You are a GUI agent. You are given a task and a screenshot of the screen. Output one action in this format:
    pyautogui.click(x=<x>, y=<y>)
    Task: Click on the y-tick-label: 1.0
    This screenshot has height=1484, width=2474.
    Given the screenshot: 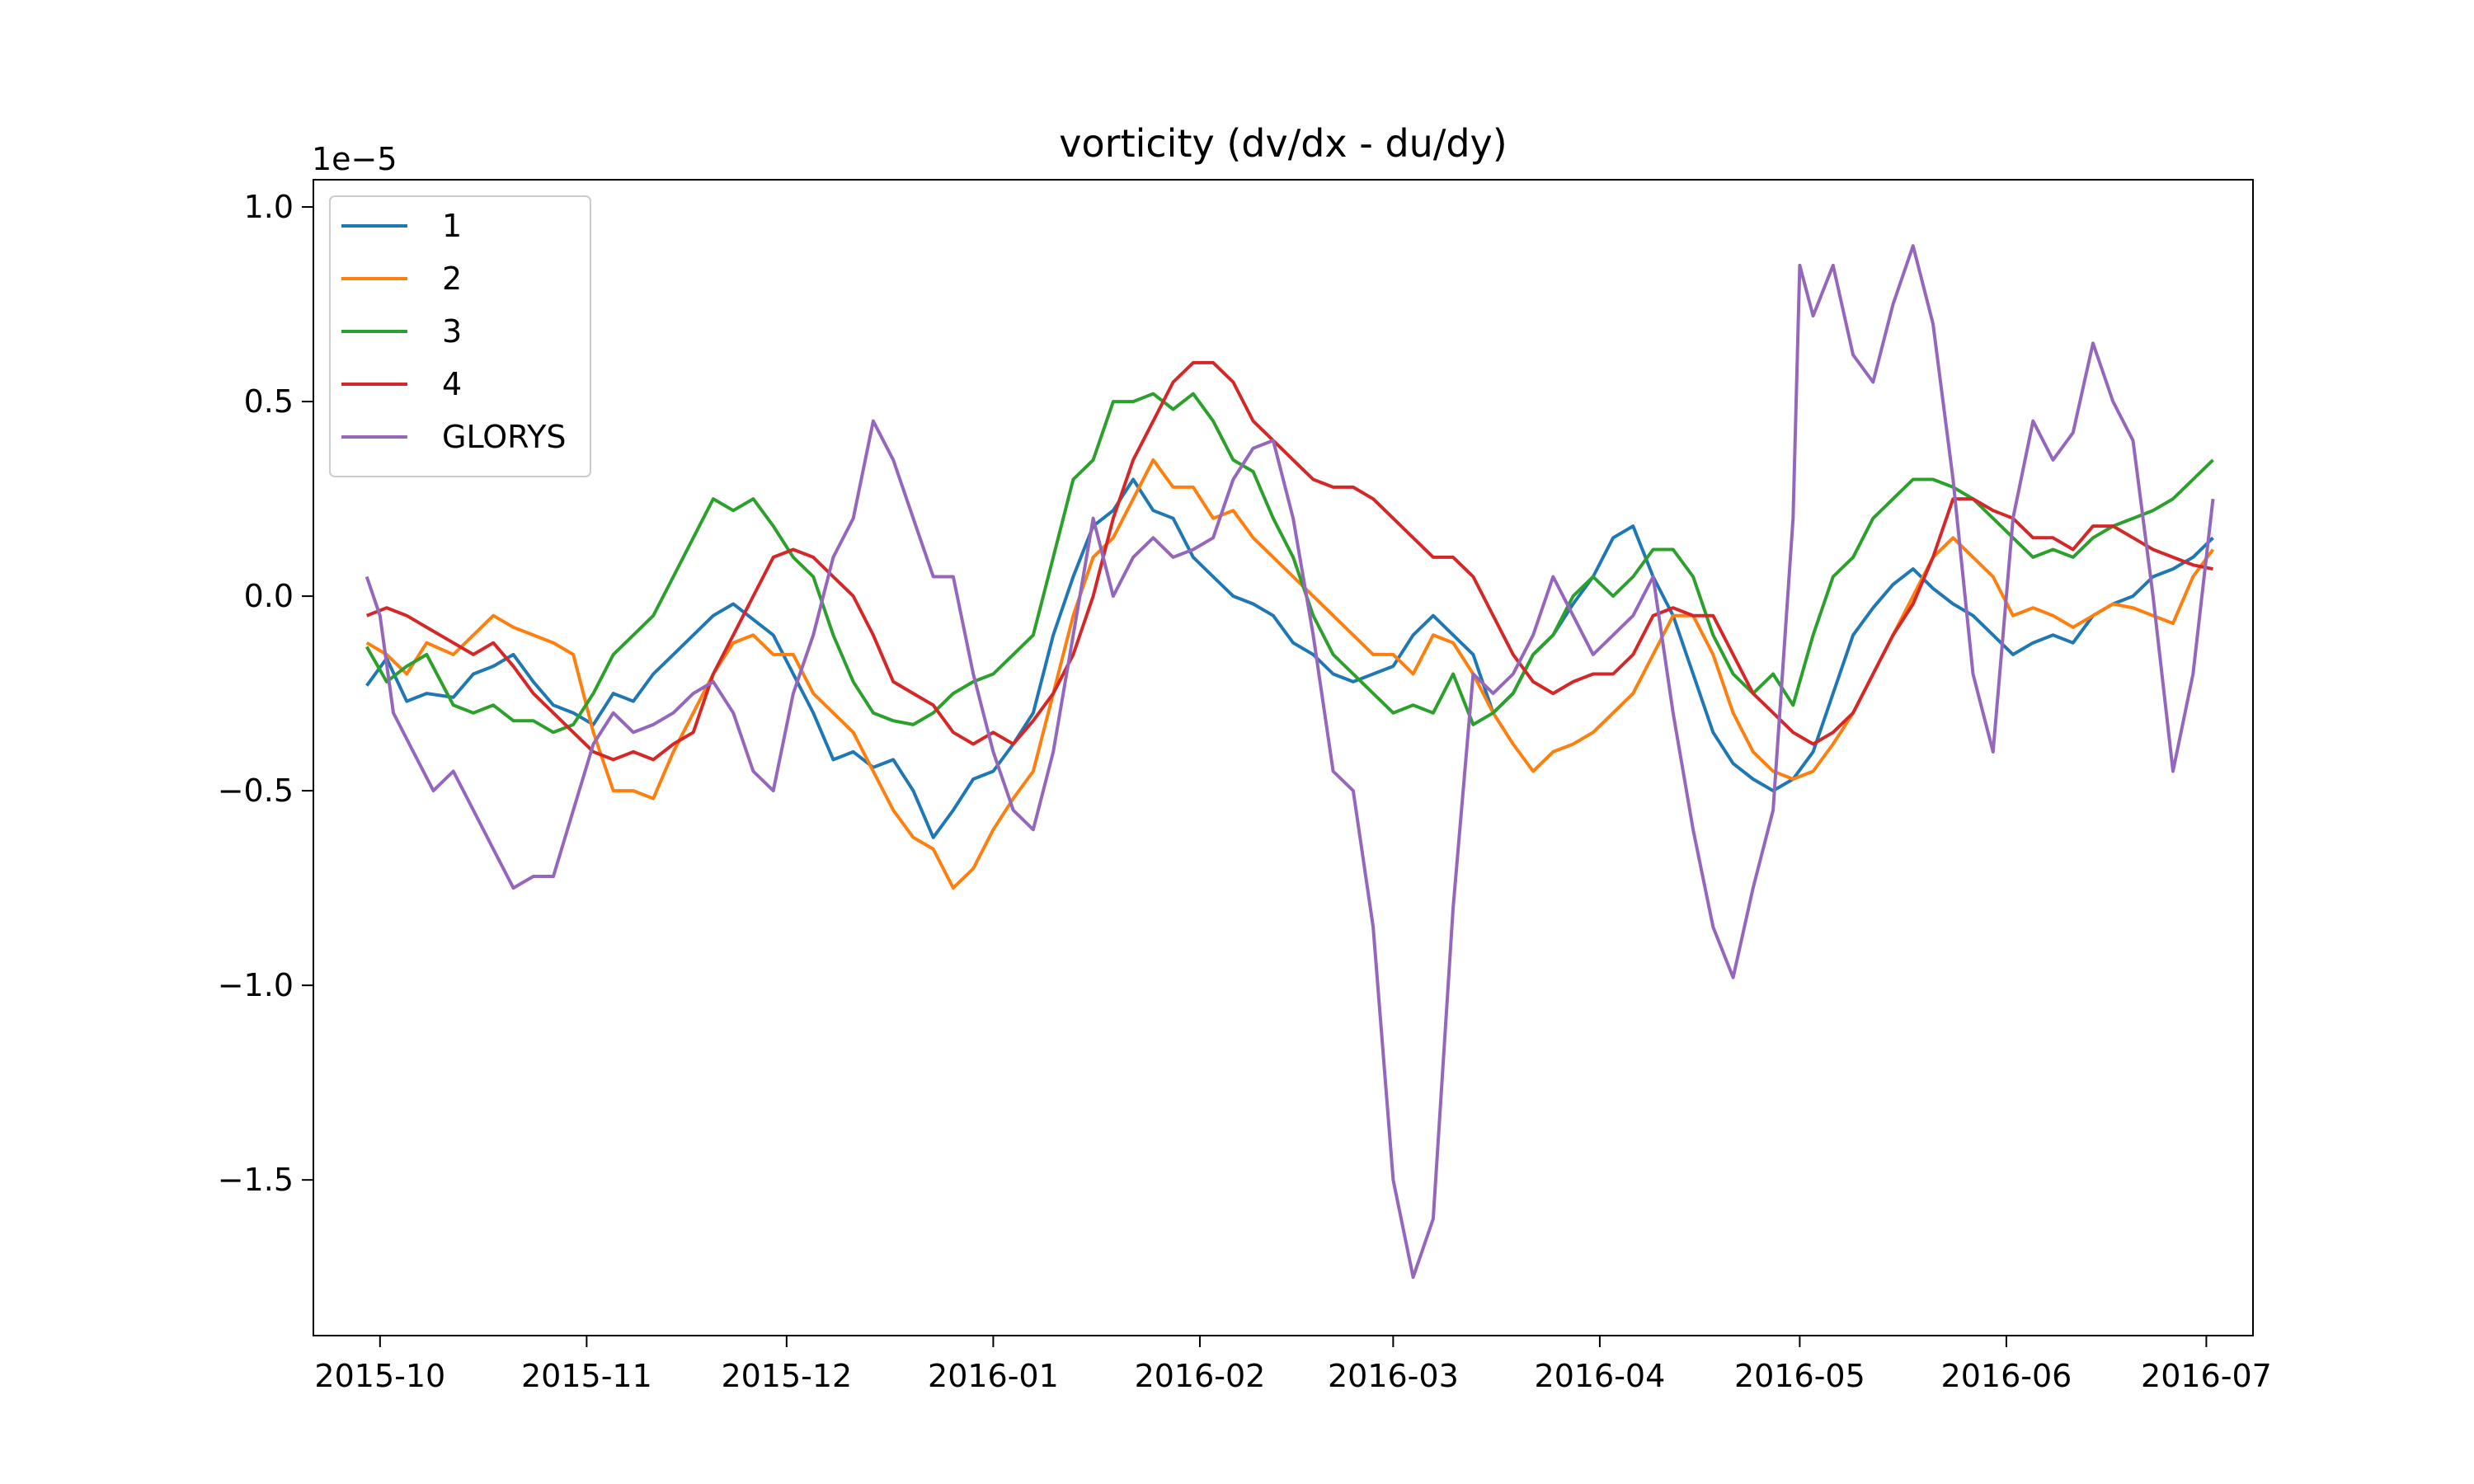 What is the action you would take?
    pyautogui.click(x=269, y=207)
    